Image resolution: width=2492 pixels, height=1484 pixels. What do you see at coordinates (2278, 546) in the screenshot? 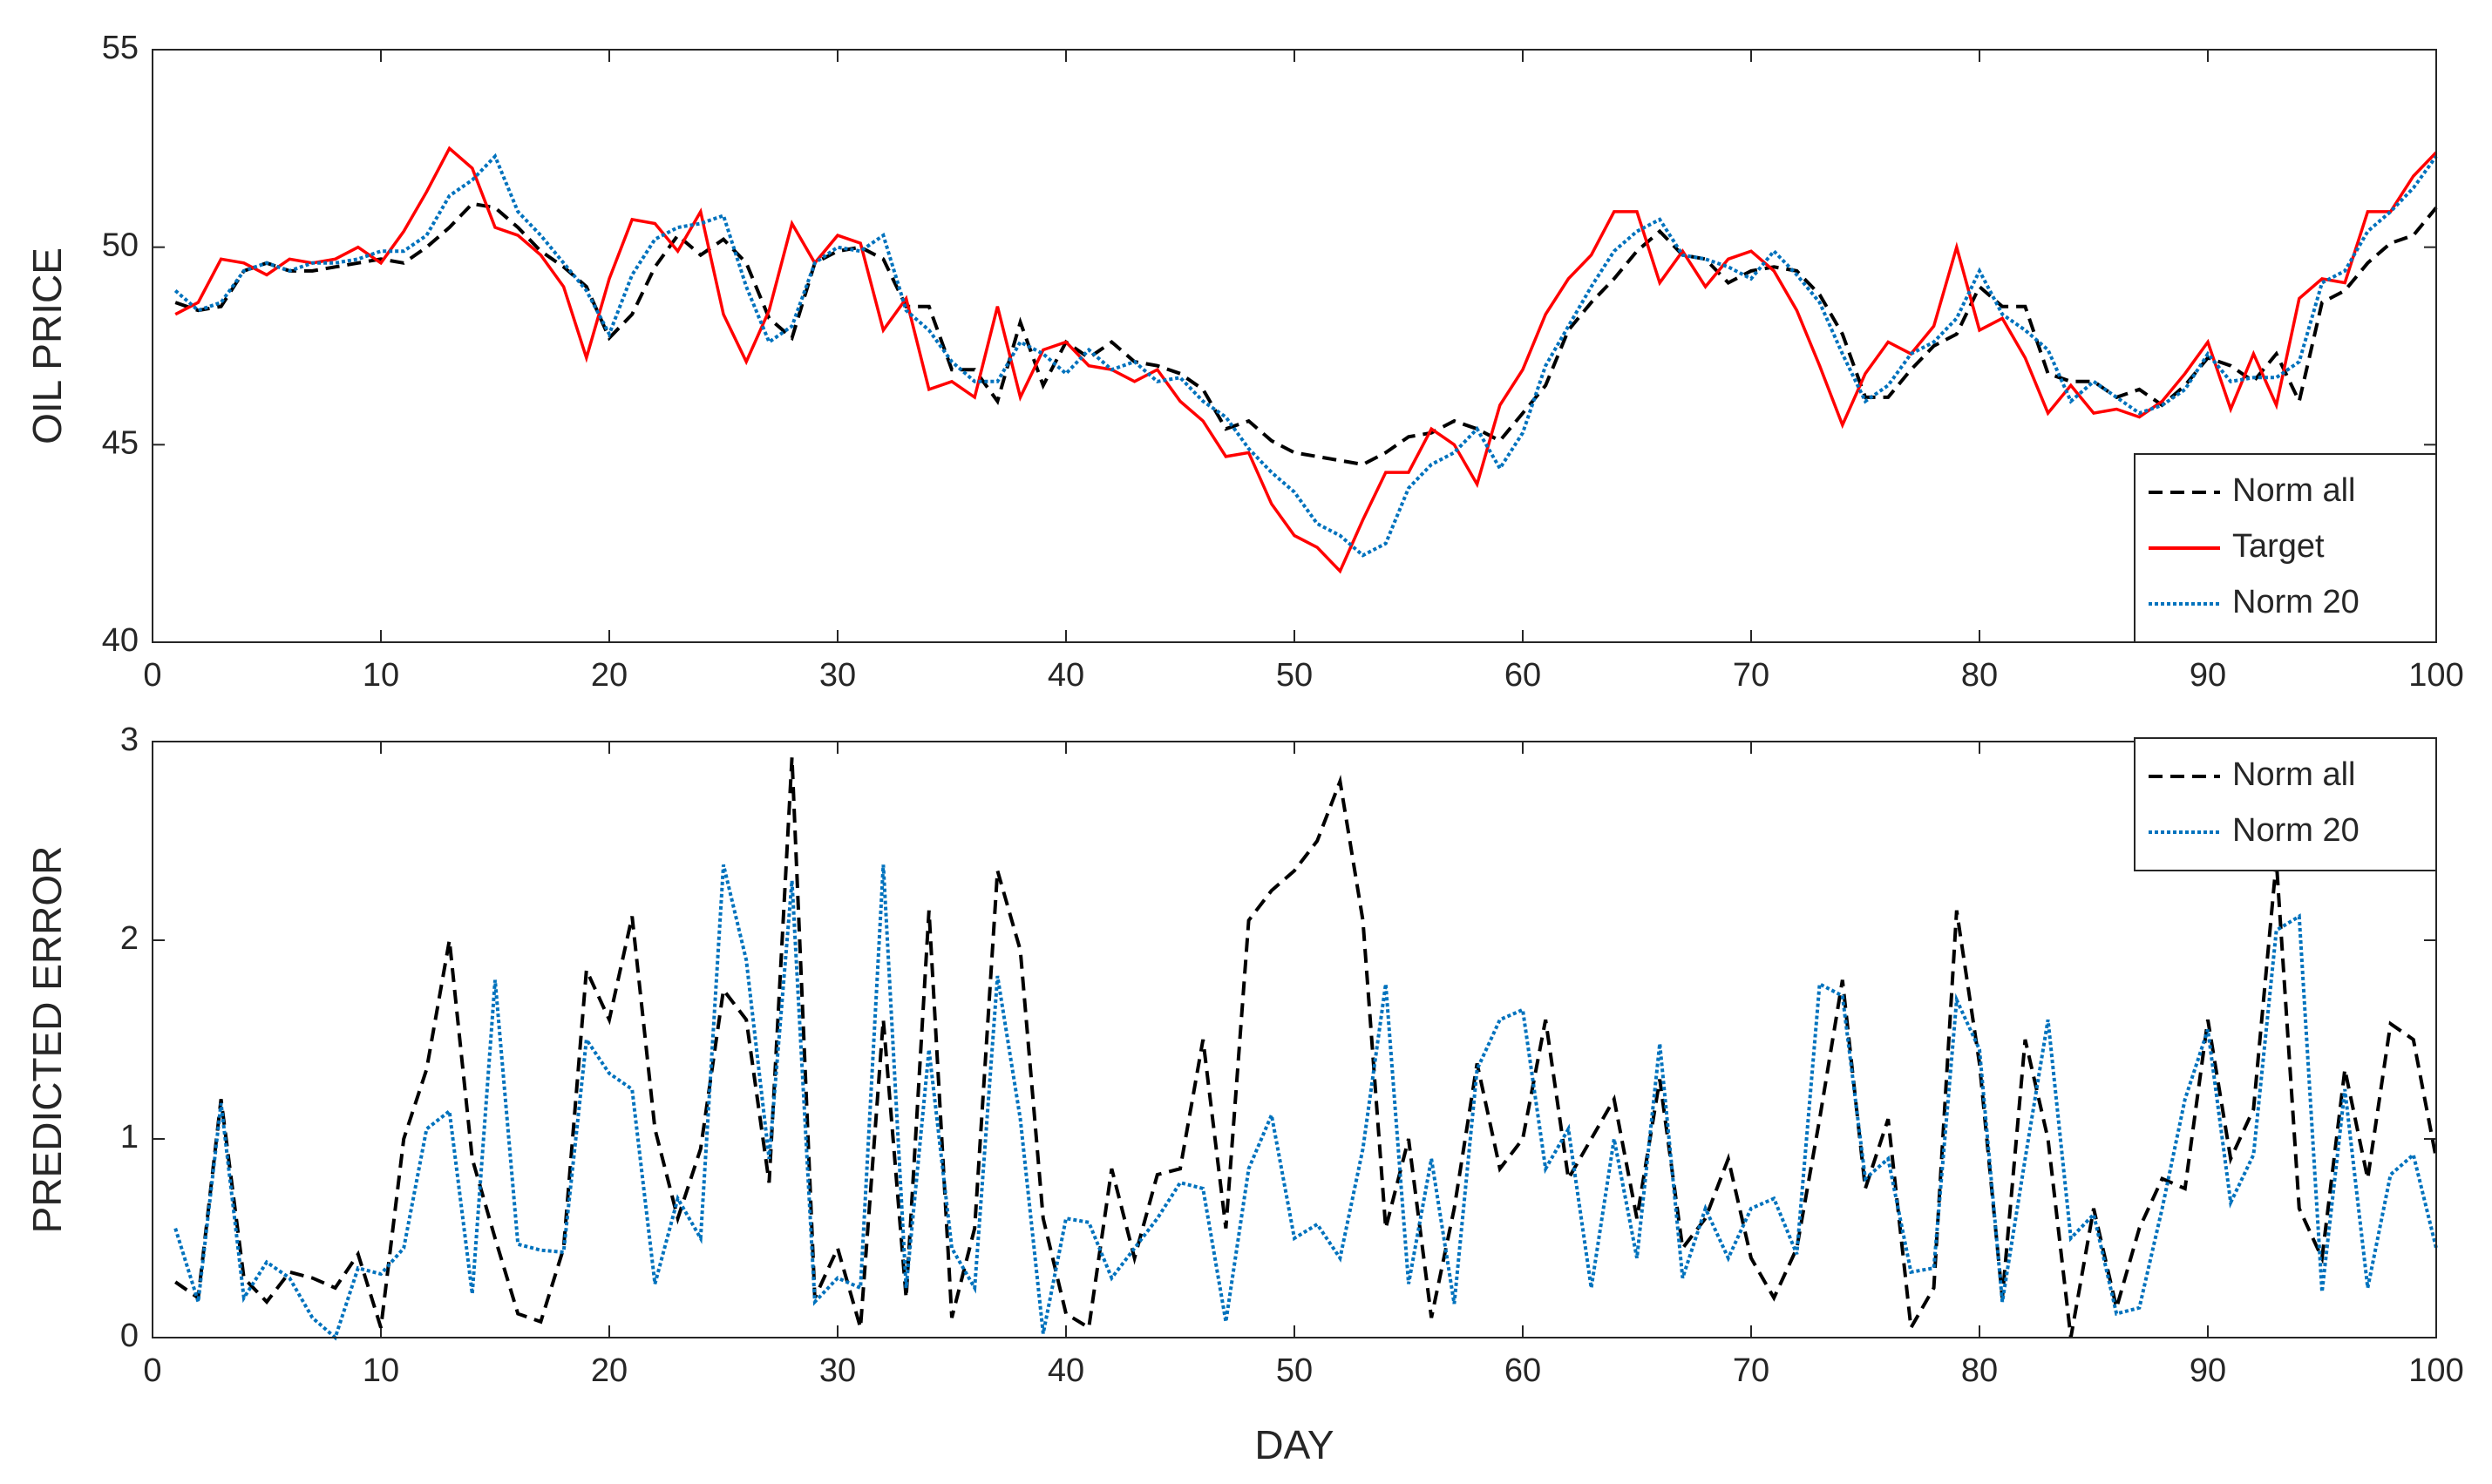
I see `legend-label: Target` at bounding box center [2278, 546].